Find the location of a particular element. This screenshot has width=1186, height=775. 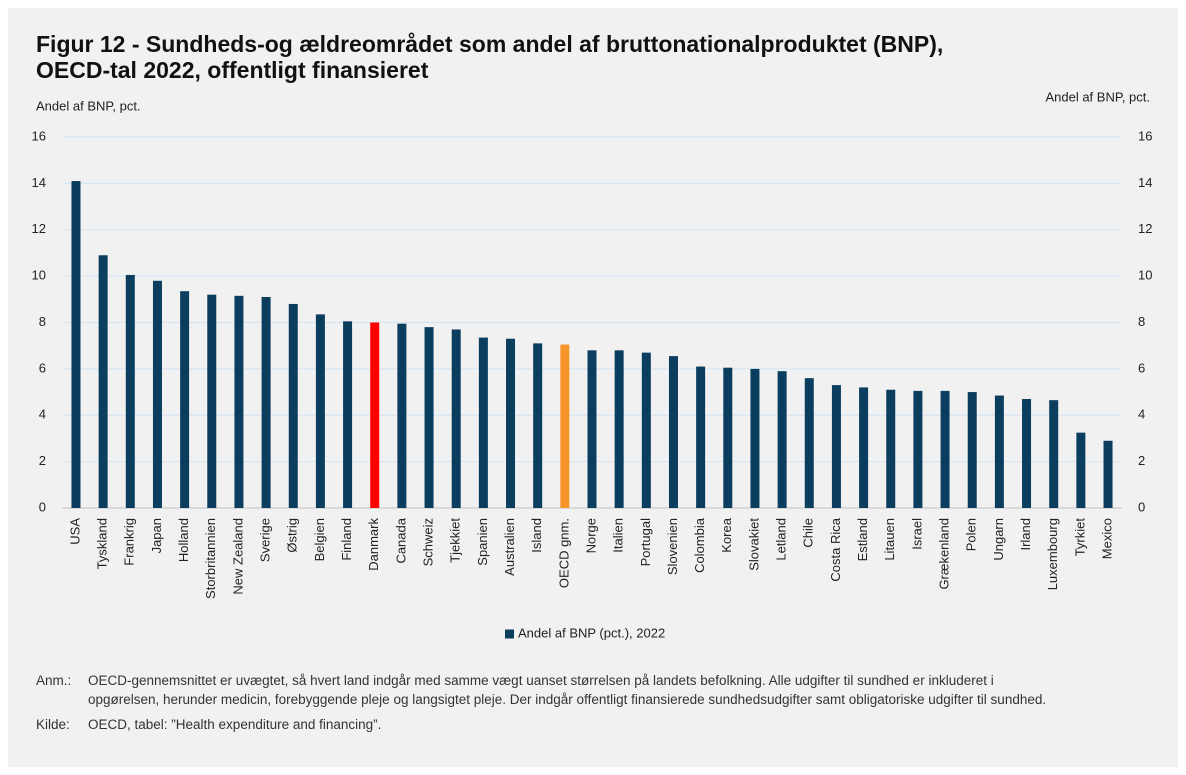

y2-tick-label: 2 is located at coordinates (1141, 460).